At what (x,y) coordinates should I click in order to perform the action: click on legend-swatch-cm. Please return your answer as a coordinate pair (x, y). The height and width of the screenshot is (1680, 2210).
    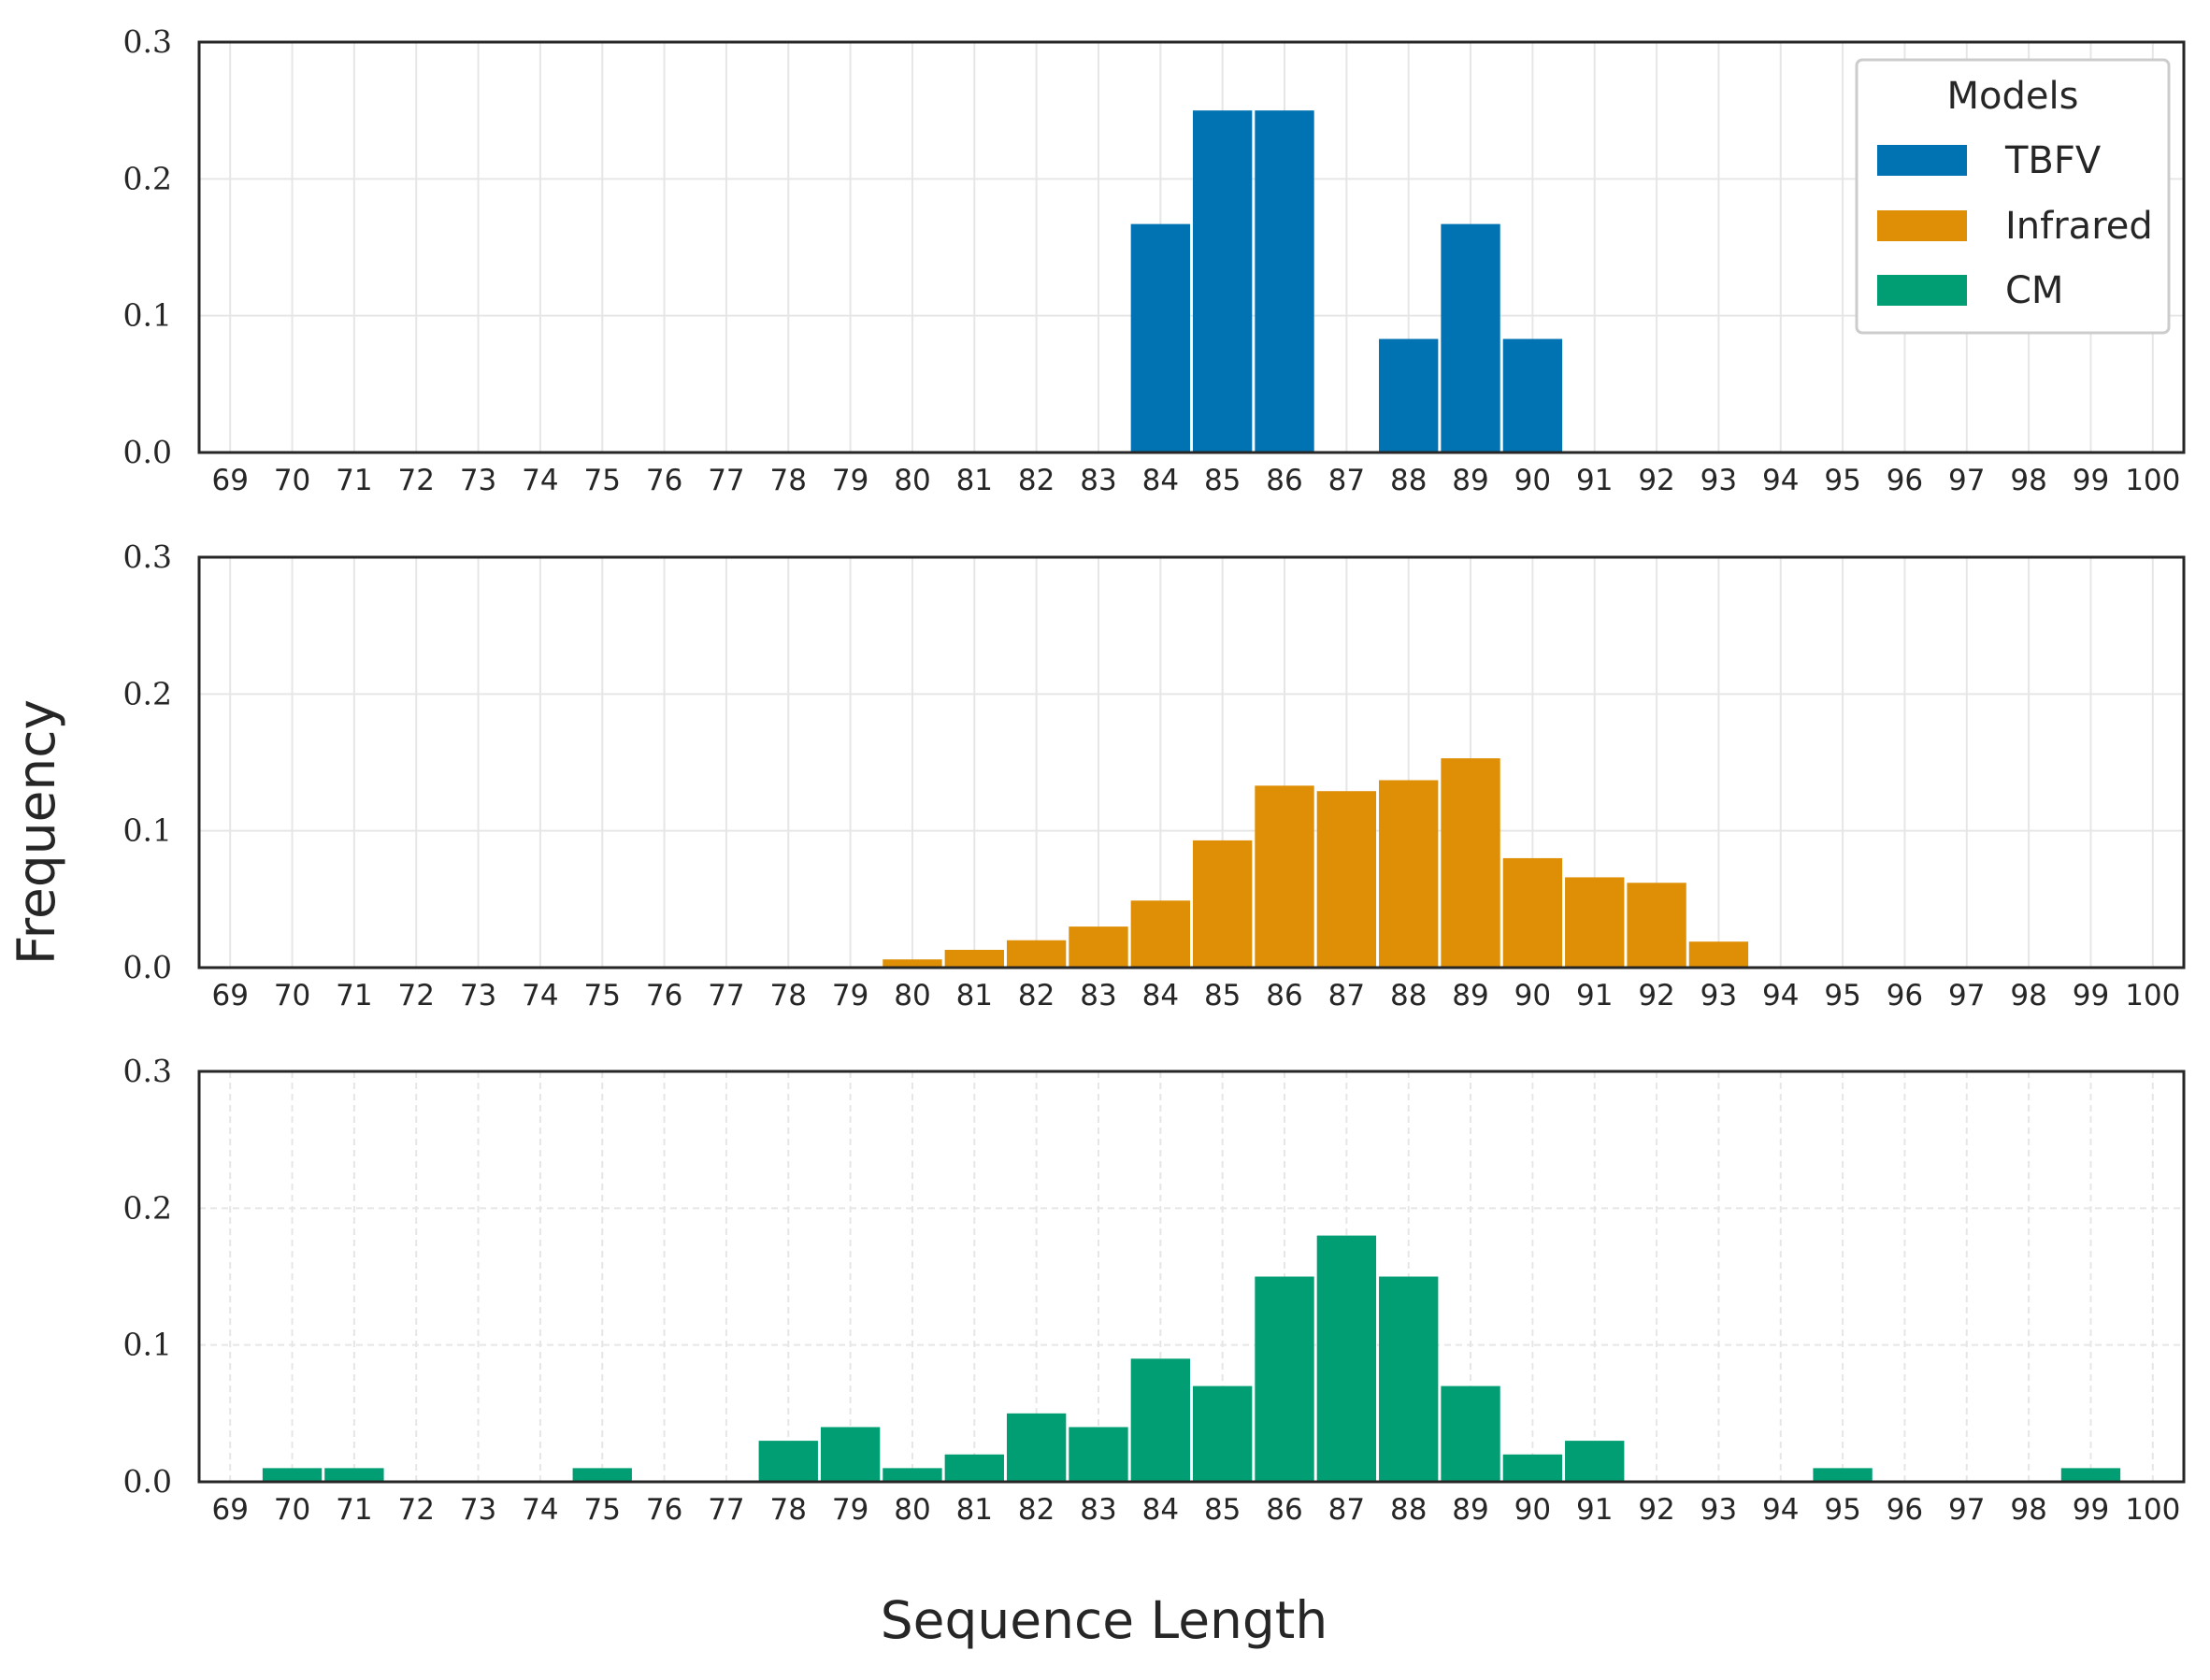
    Looking at the image, I should click on (1922, 290).